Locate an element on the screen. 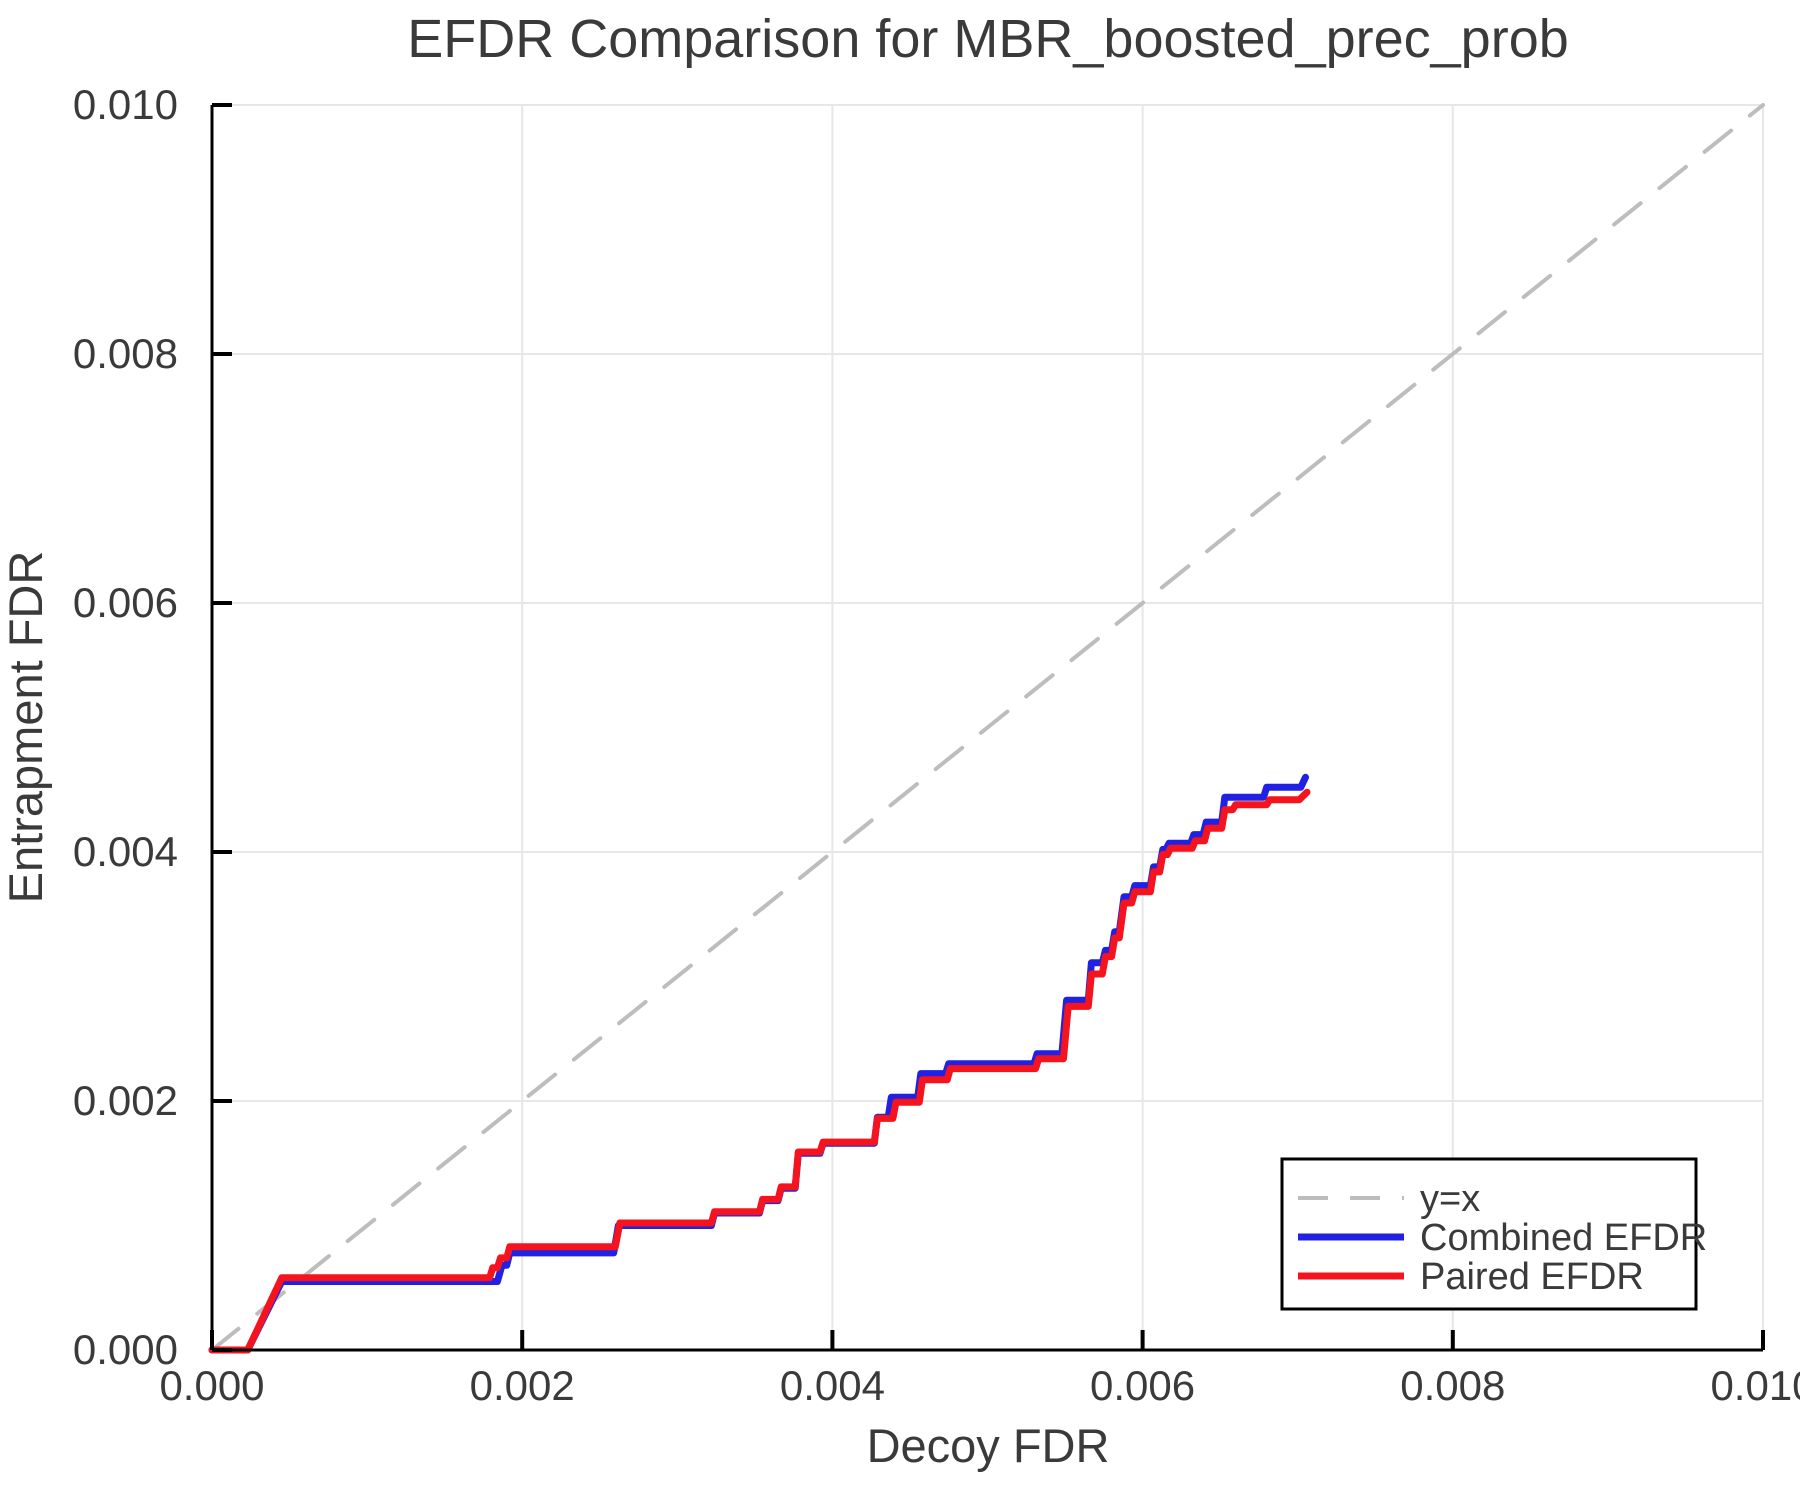 Image resolution: width=1800 pixels, height=1500 pixels. y-tick-label: 0.004 is located at coordinates (125, 851).